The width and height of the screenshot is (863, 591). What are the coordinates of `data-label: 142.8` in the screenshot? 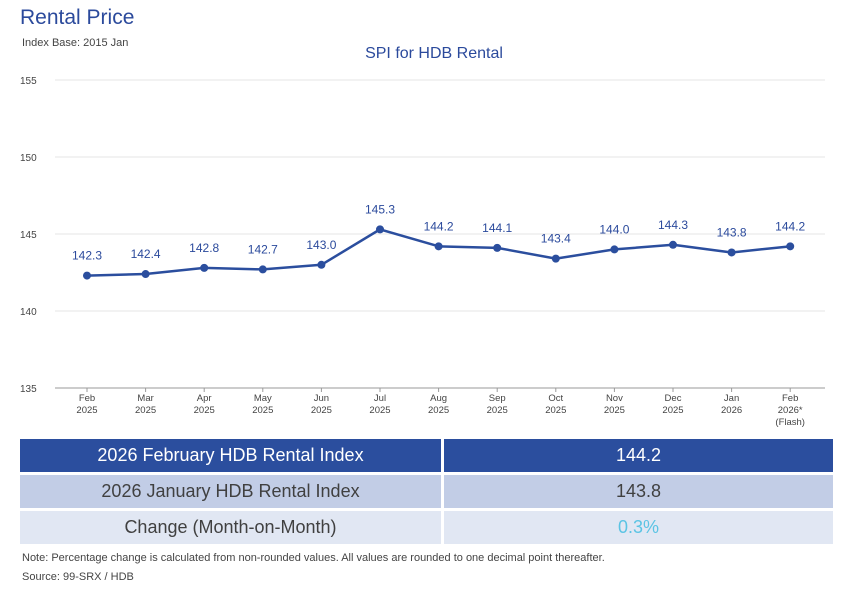 It's located at (204, 248).